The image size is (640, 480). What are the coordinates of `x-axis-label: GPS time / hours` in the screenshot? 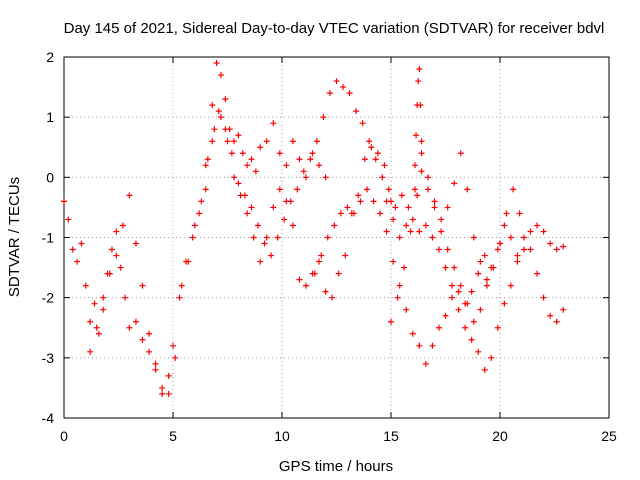 It's located at (336, 466).